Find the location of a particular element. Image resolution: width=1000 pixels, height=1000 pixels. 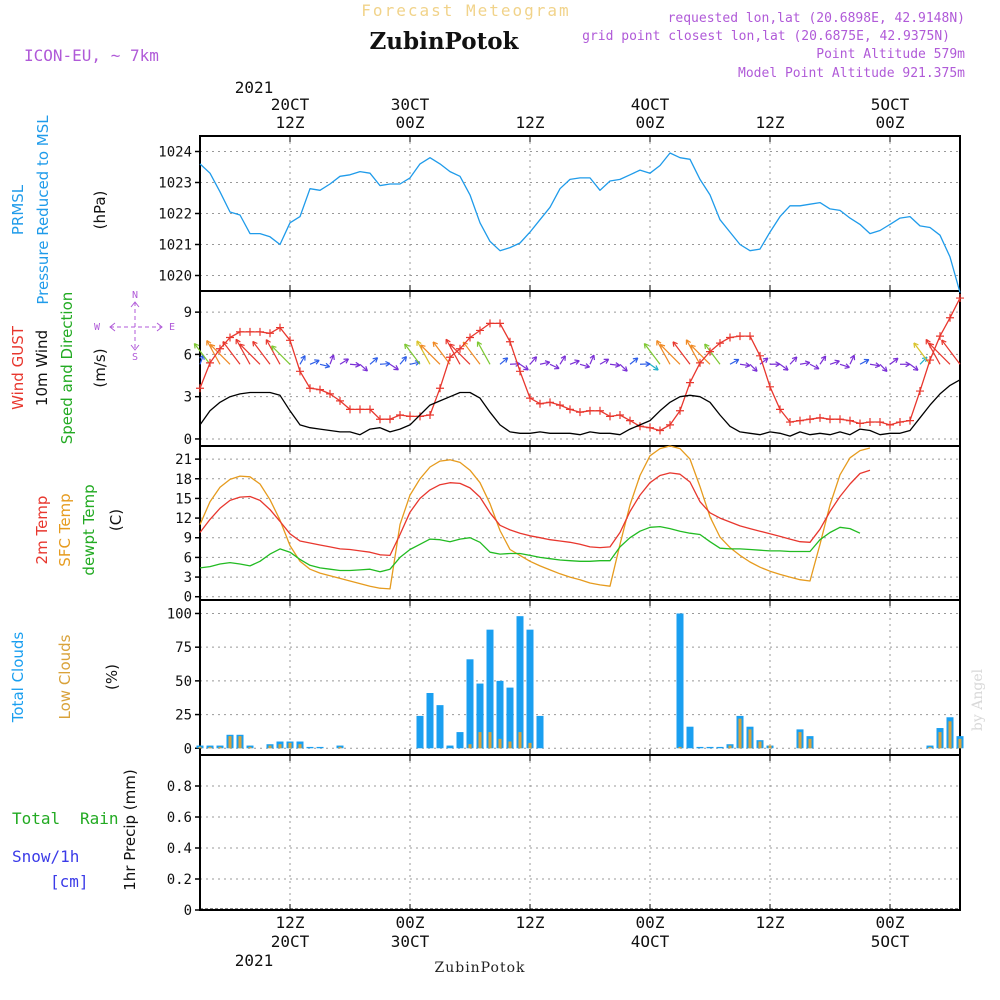

precip-unit: 1hr Precip (mm) is located at coordinates (130, 829).